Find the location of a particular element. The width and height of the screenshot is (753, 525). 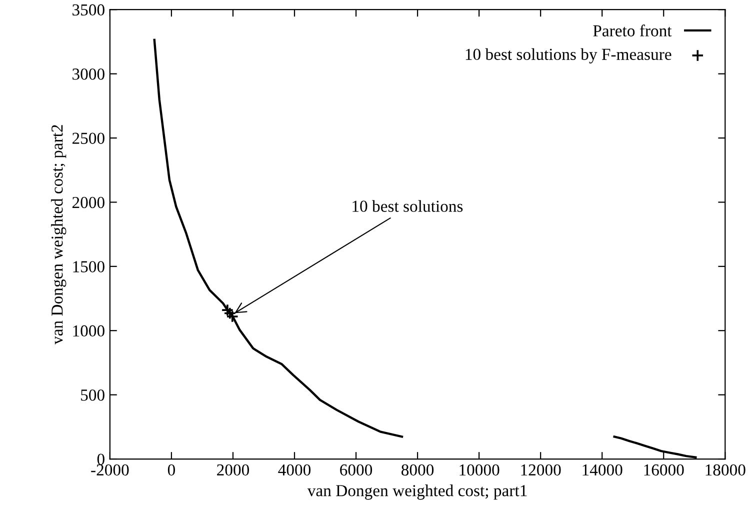

x-tick-label: 10000 is located at coordinates (480, 470).